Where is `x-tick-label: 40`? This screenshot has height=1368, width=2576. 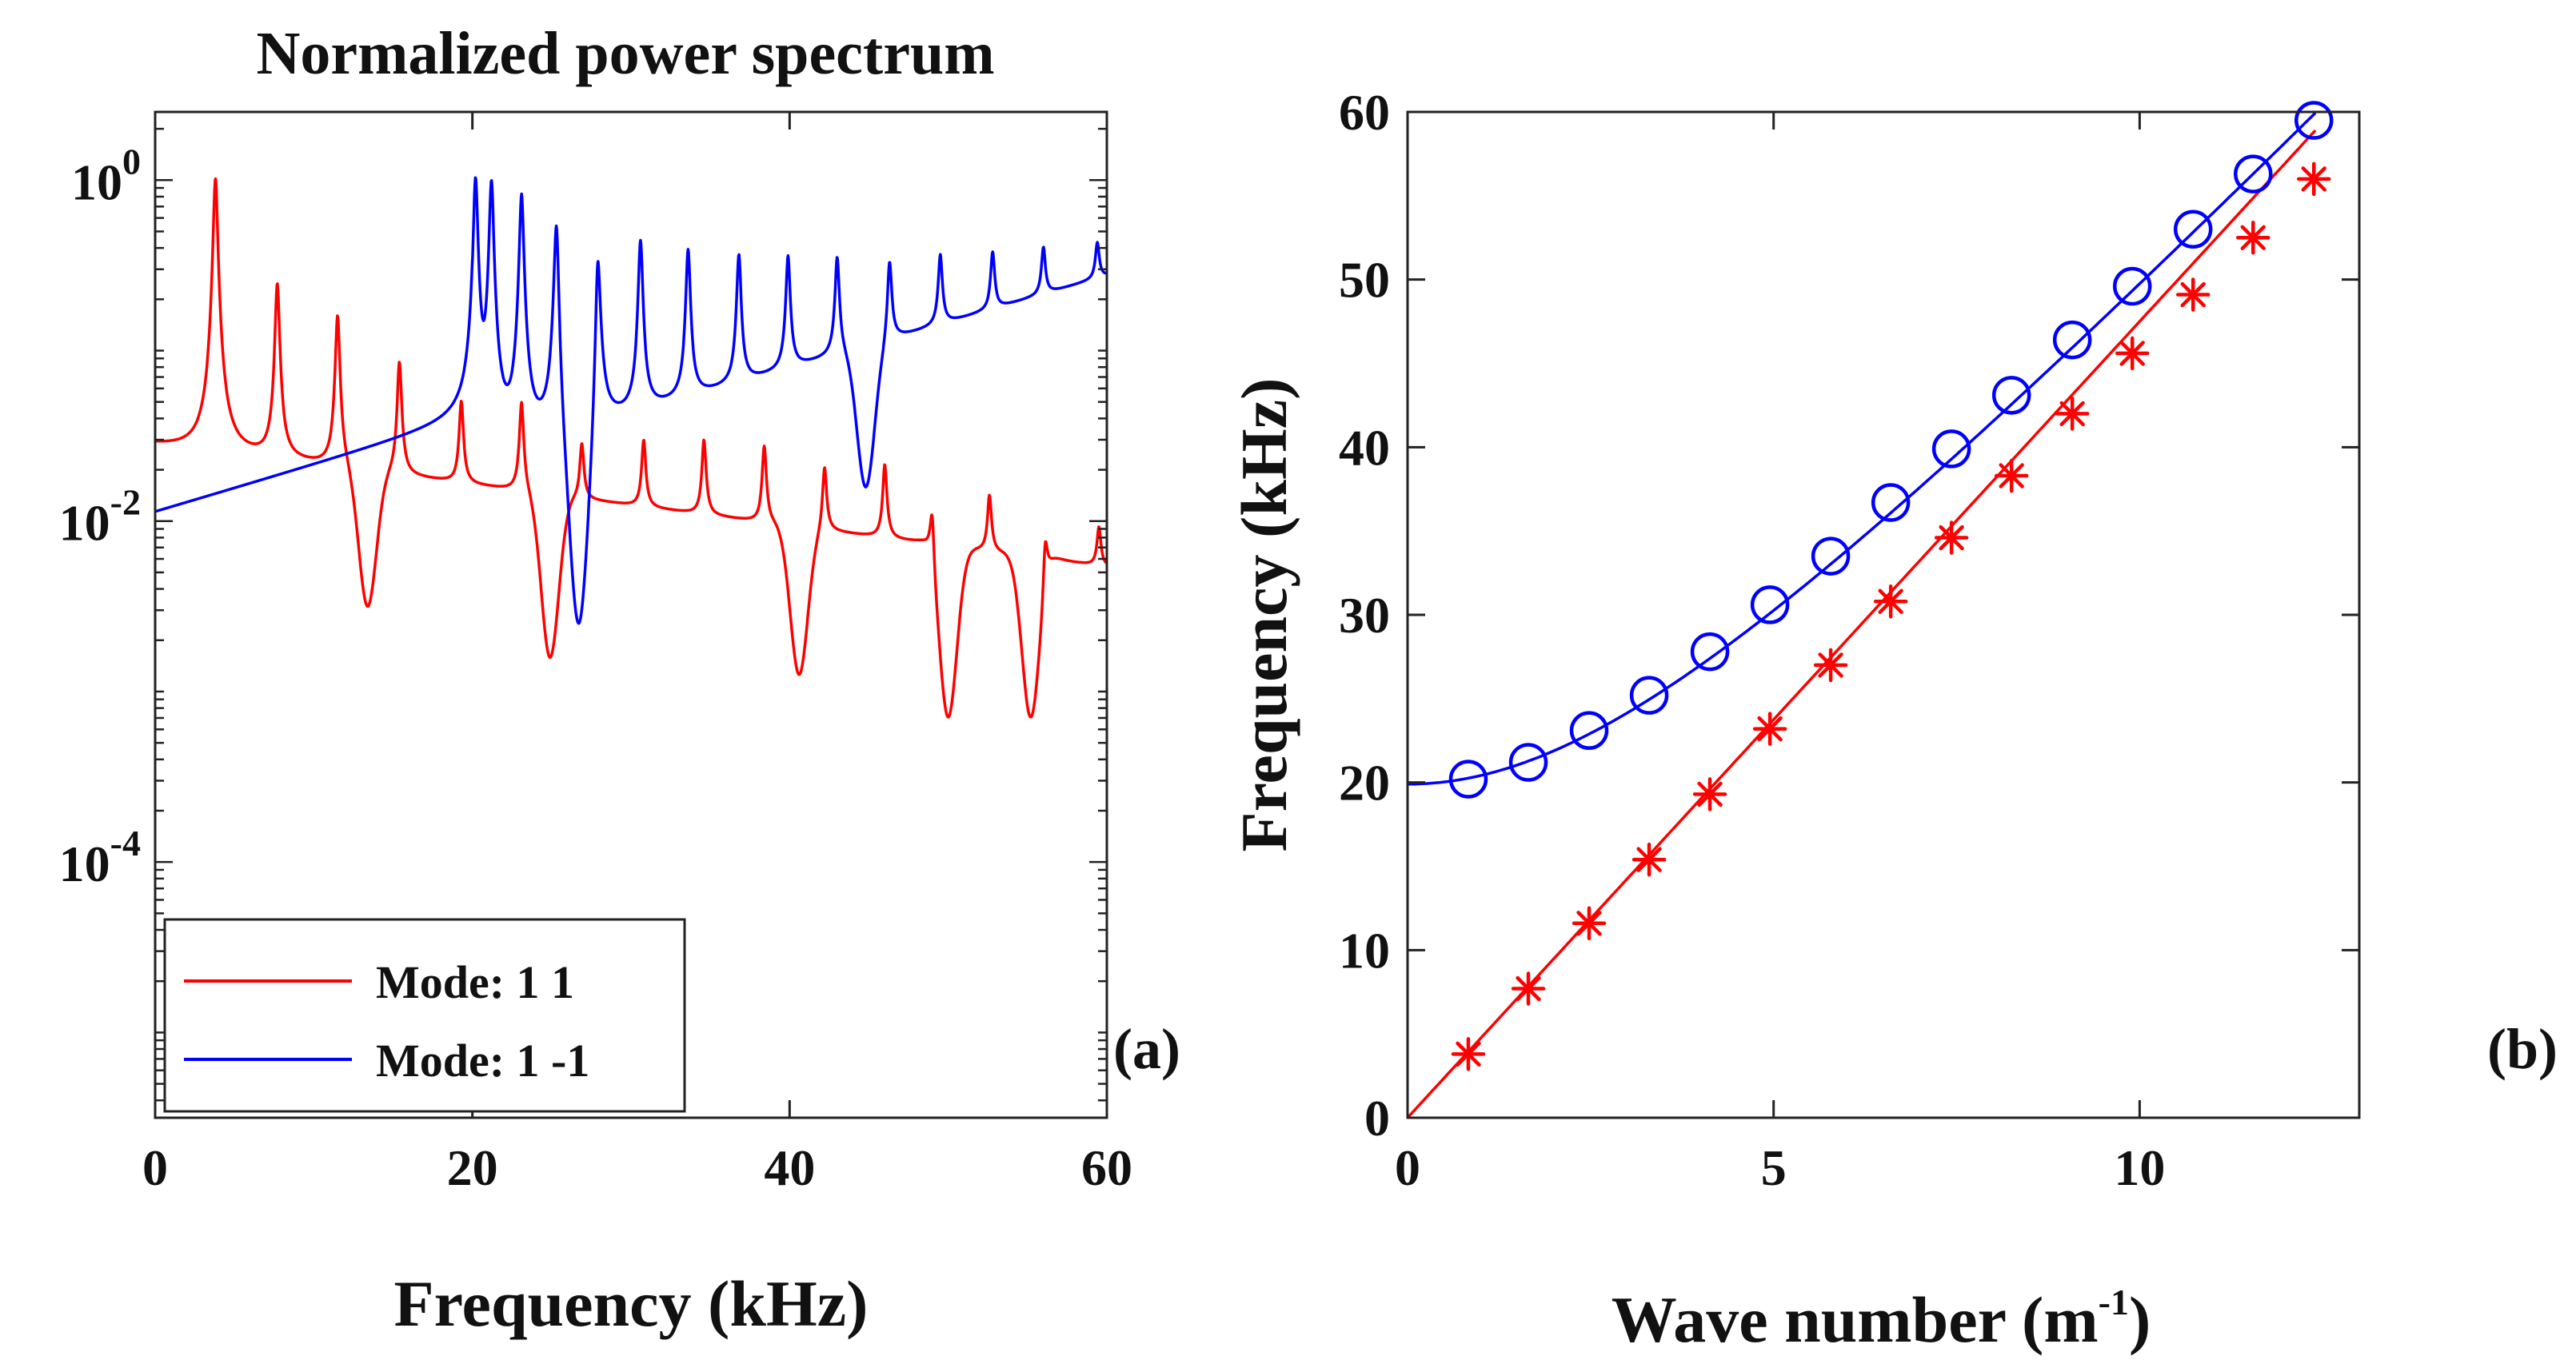 x-tick-label: 40 is located at coordinates (790, 1167).